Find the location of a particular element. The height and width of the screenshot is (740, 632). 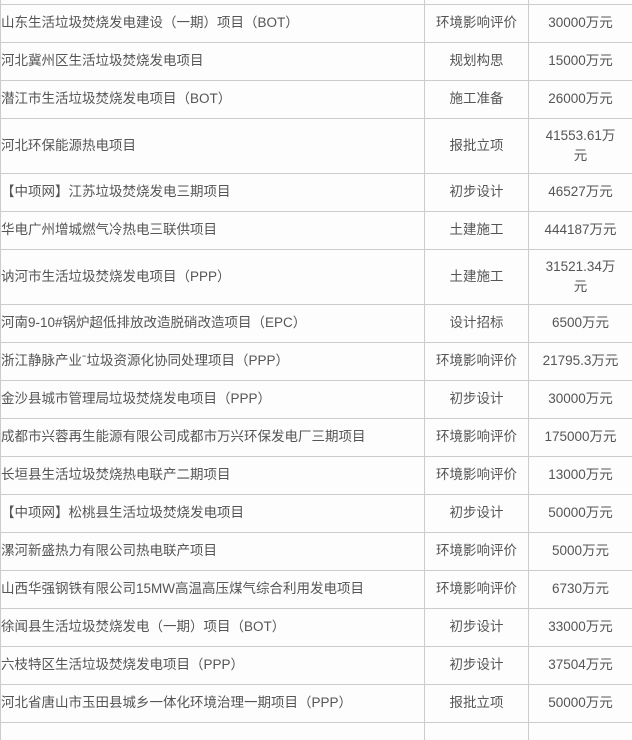

project-name-cell: 讷河市生活垃圾焚烧发电项目（PPP） is located at coordinates (212, 276).